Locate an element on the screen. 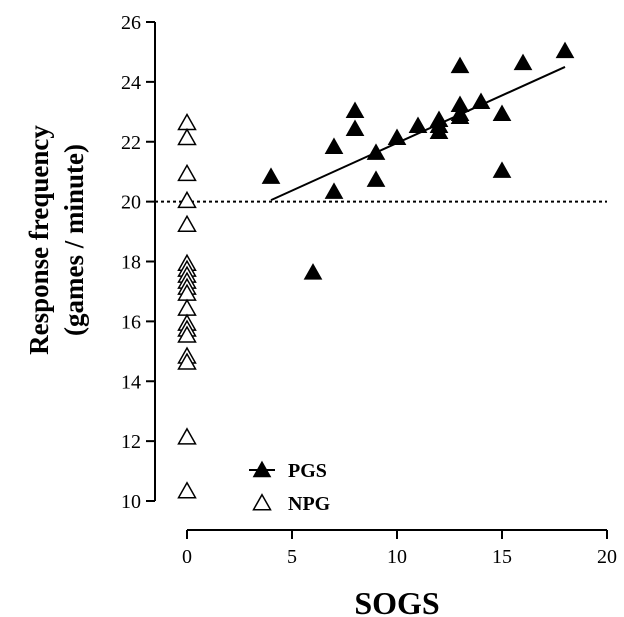 The width and height of the screenshot is (624, 617). x-tick-label: 10 is located at coordinates (397, 557).